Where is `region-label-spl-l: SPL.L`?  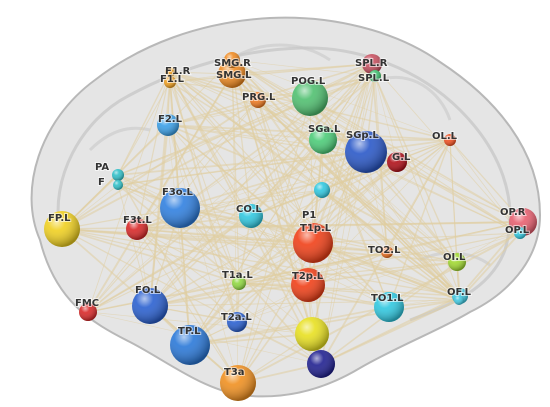
region-label-spl-l: SPL.L is located at coordinates (374, 78).